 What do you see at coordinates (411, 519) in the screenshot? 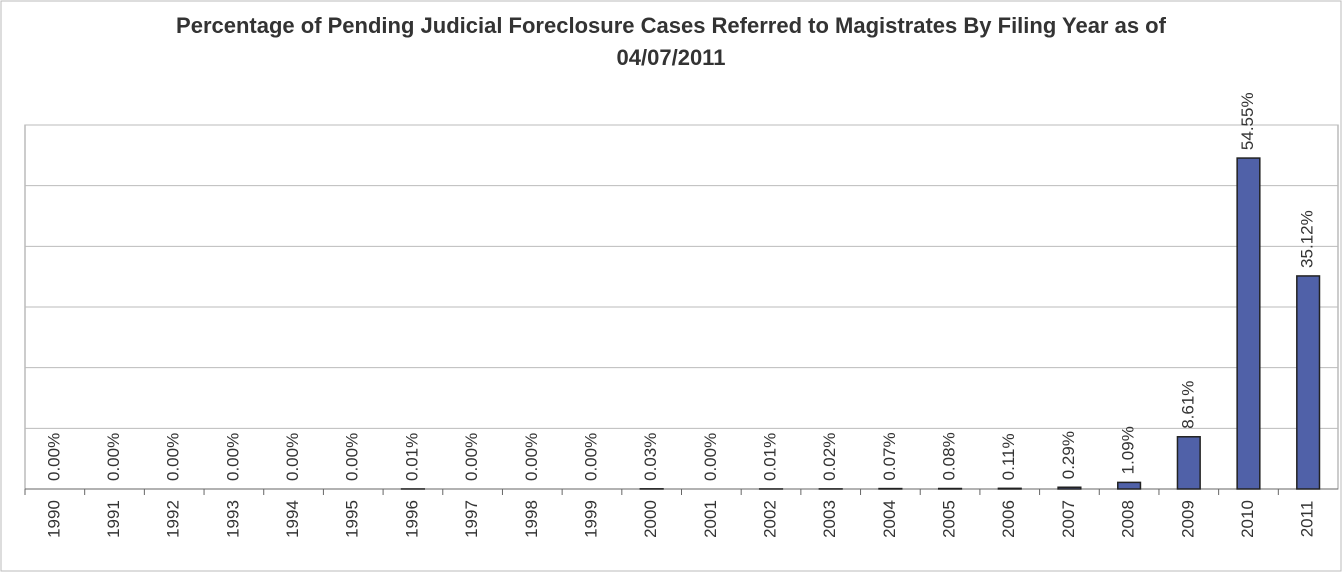
I see `x-tick-label: 1996` at bounding box center [411, 519].